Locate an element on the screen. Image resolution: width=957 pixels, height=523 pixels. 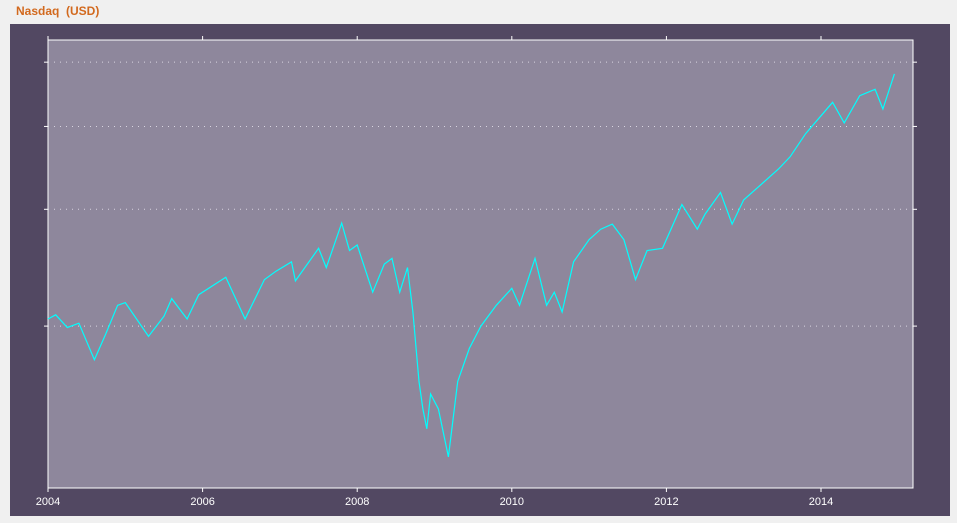
x-tick-label: 2010 is located at coordinates (512, 502).